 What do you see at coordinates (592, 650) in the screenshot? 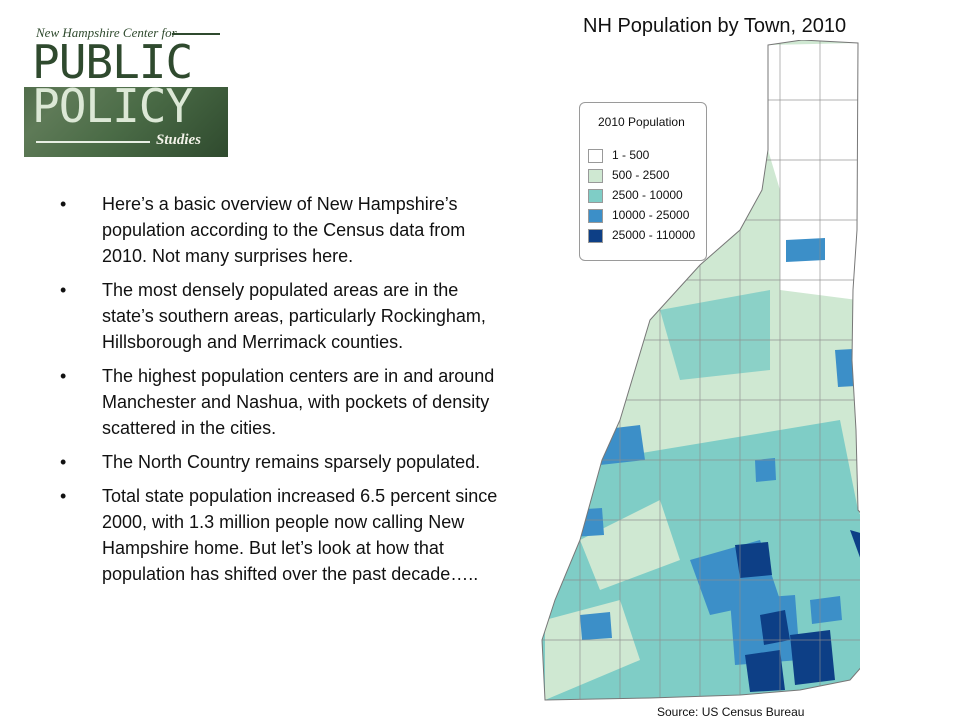
I see `region-southwest` at bounding box center [592, 650].